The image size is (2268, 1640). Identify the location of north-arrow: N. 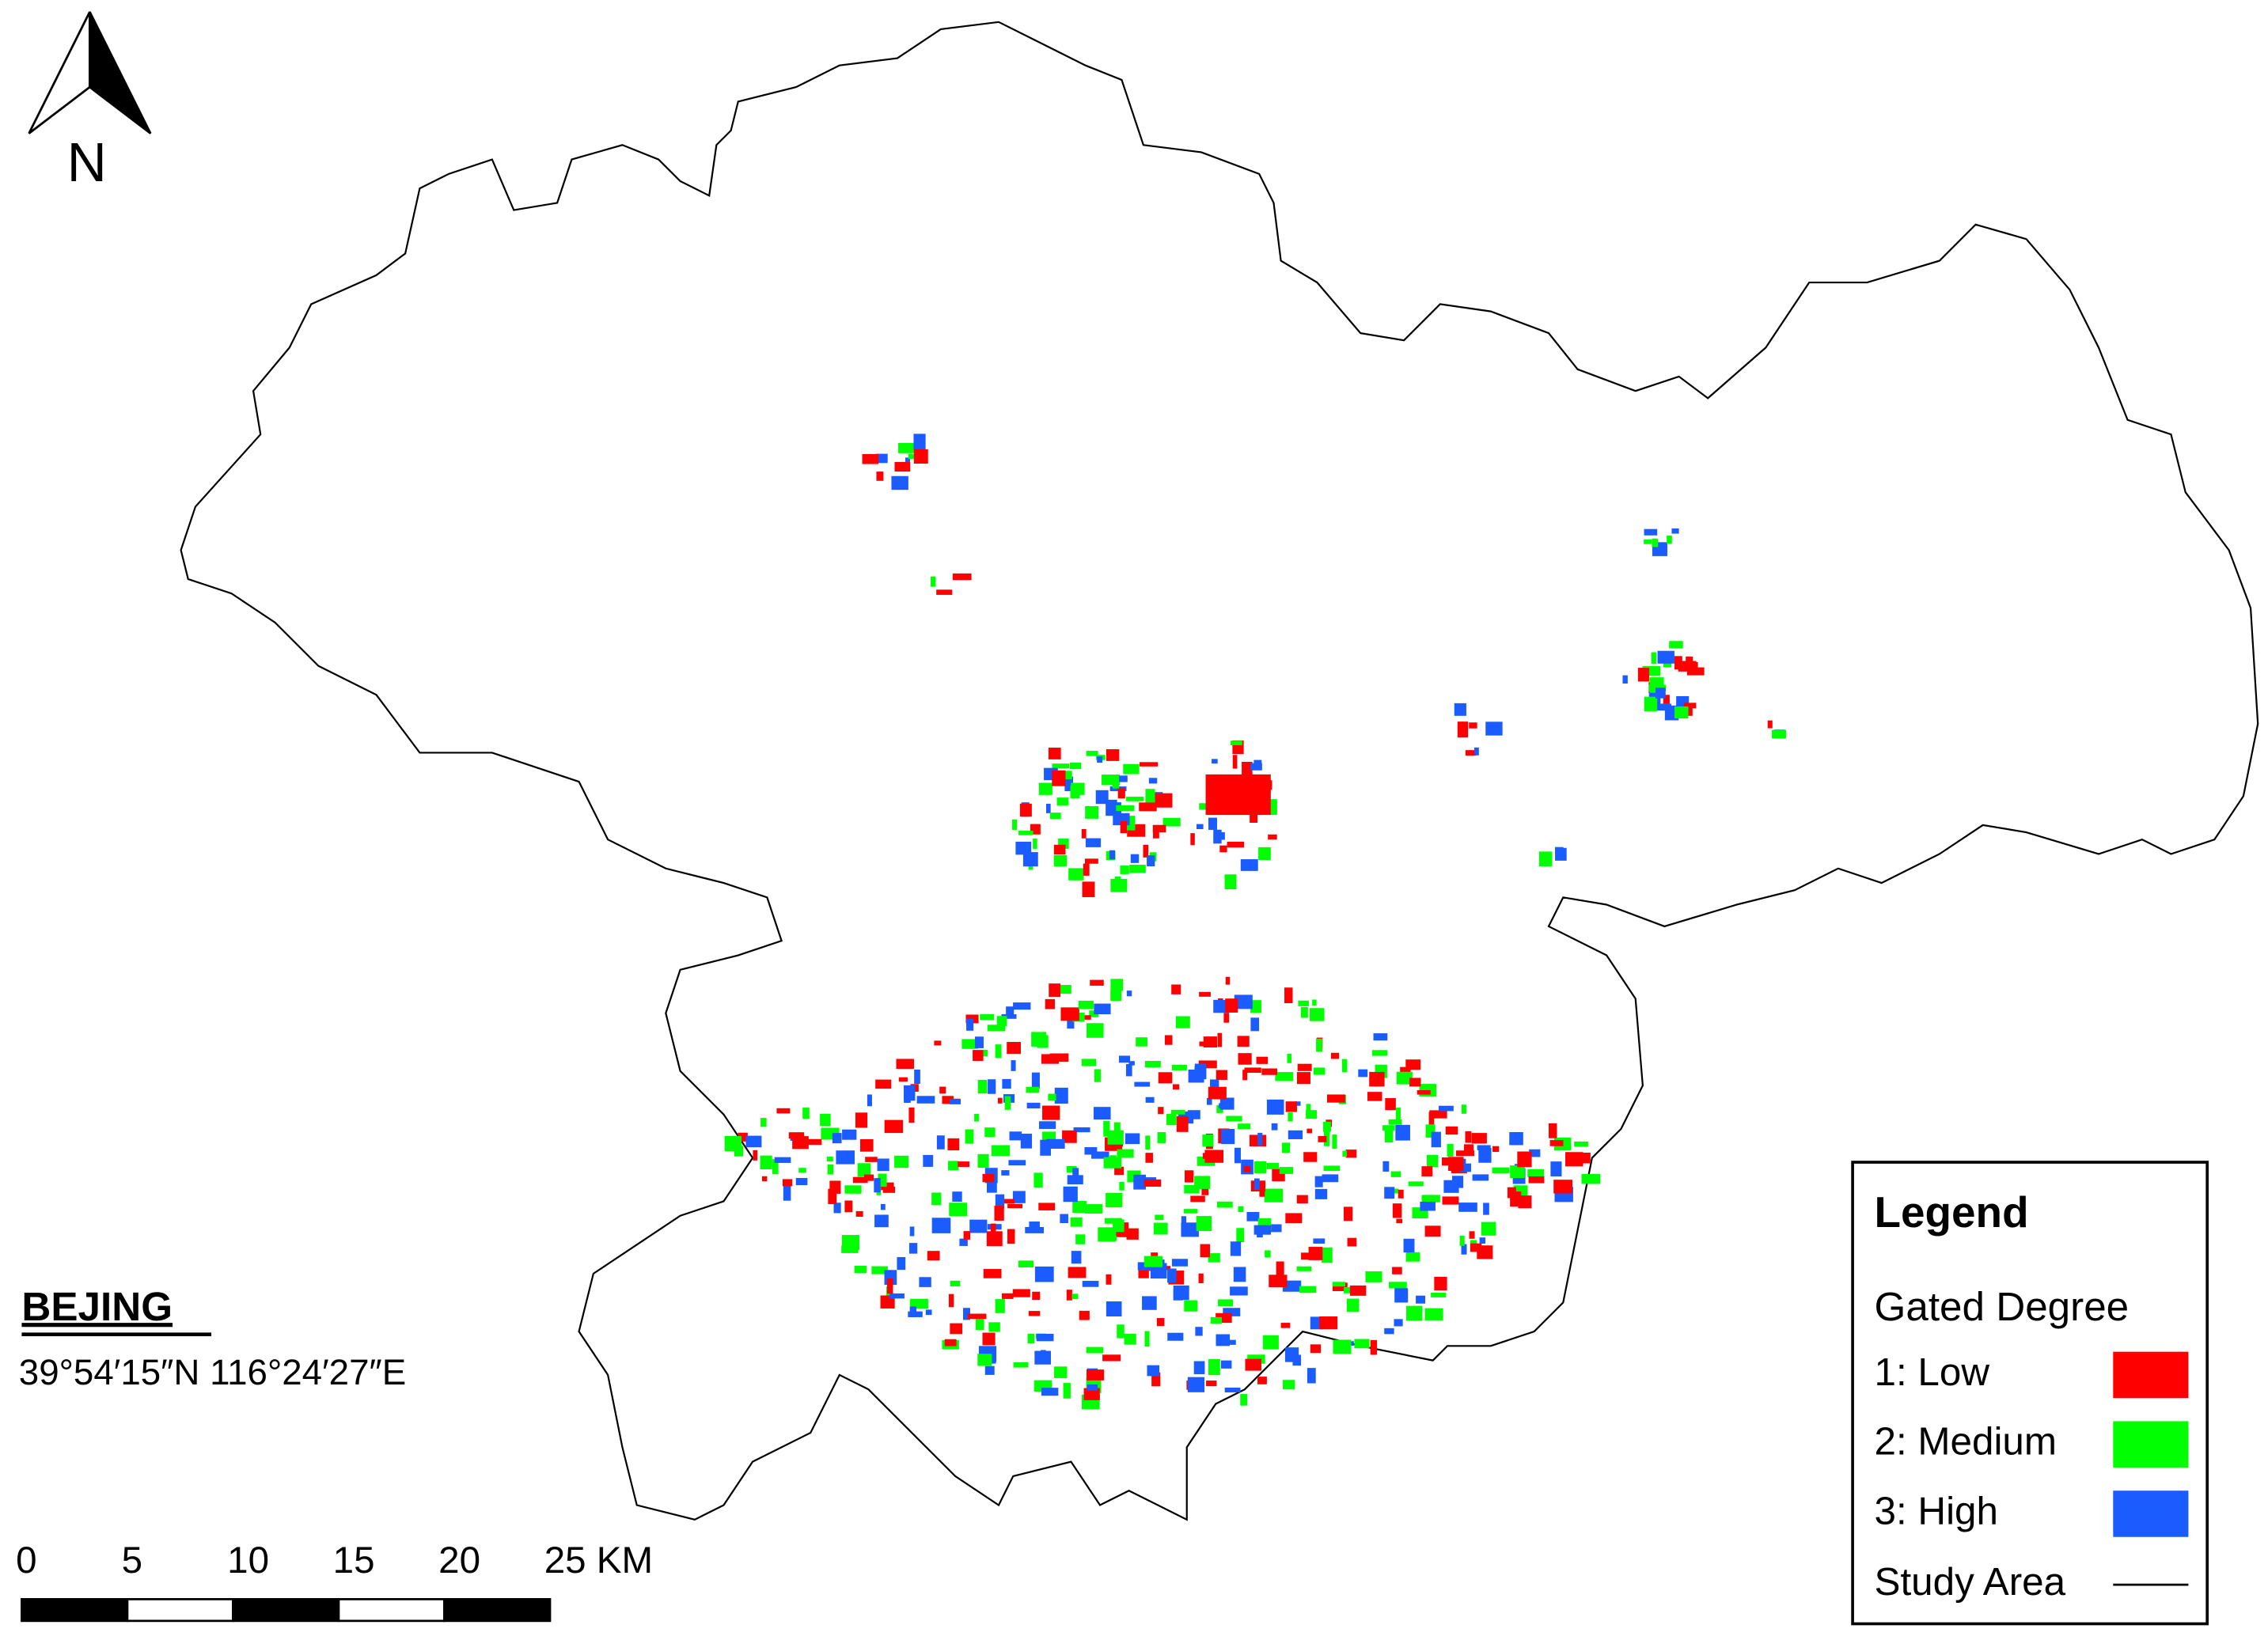
(90, 102).